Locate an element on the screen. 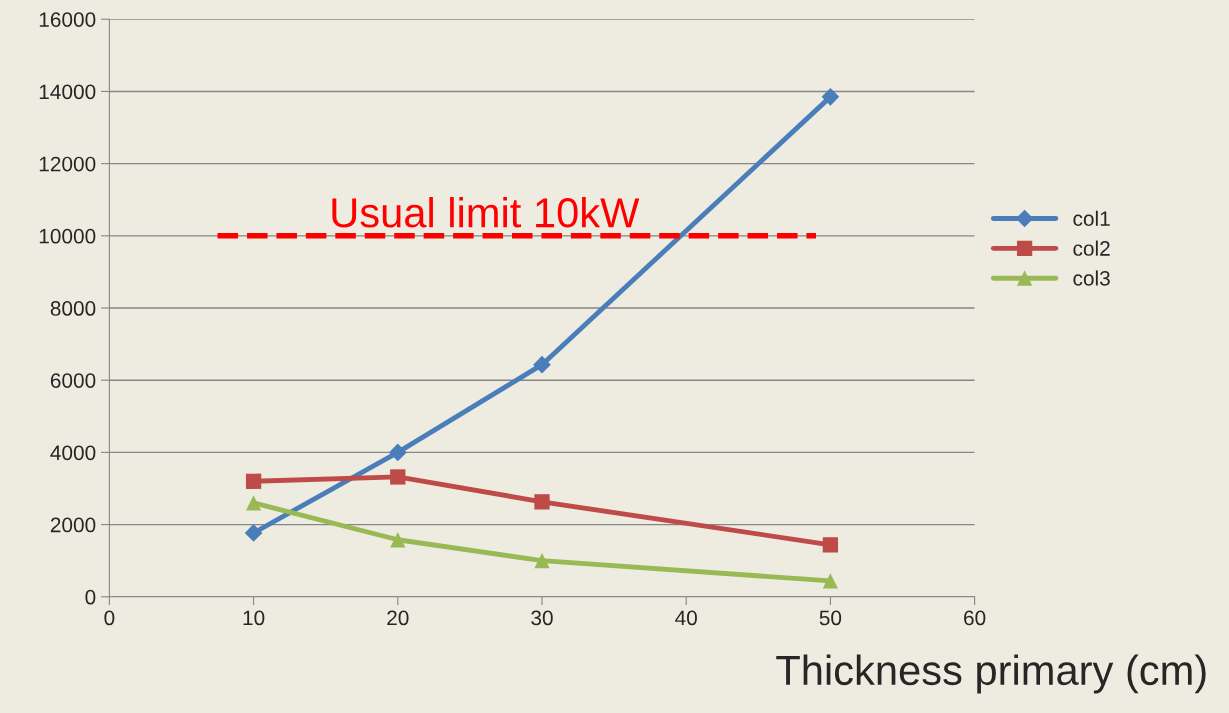 The image size is (1229, 713). ref-line-label: Usual limit 10kW is located at coordinates (486, 212).